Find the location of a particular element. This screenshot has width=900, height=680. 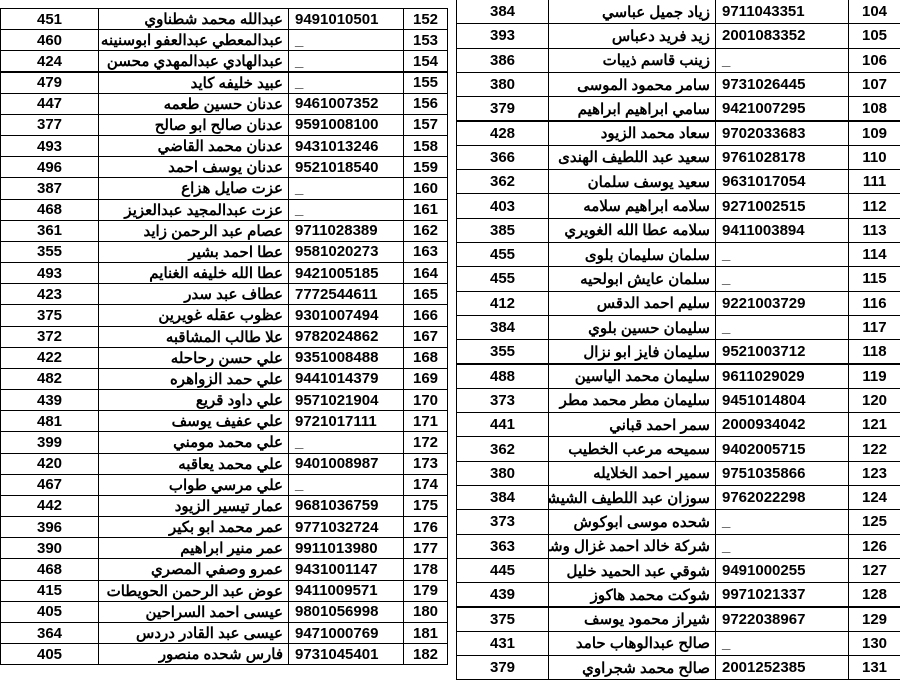

serial: 125 is located at coordinates (874, 522).